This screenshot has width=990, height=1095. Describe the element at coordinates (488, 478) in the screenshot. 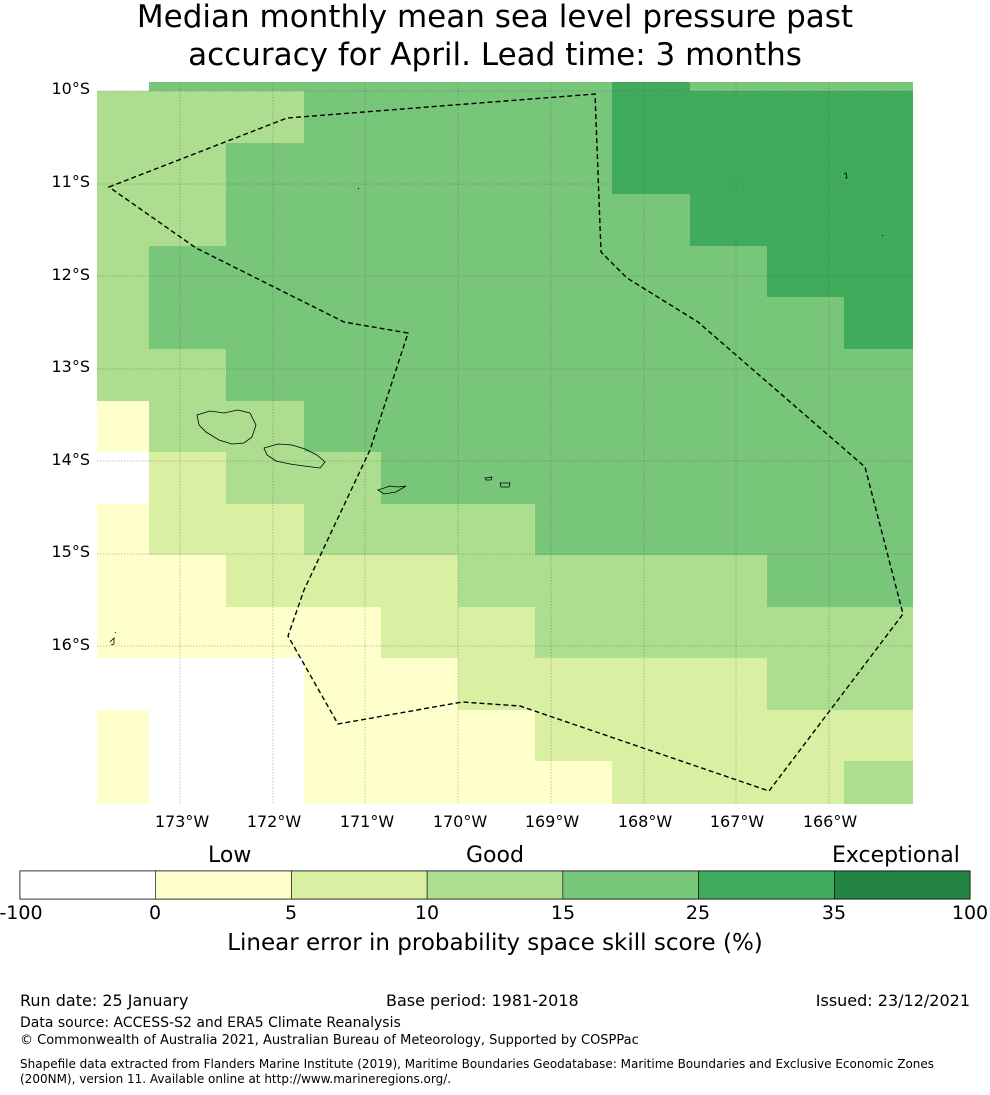

I see `ofu-islet-outline` at that location.